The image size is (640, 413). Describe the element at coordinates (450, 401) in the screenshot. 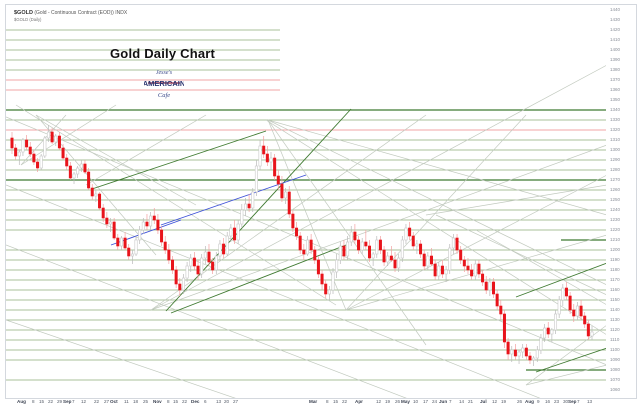

I see `date-tick-label: 7` at that location.